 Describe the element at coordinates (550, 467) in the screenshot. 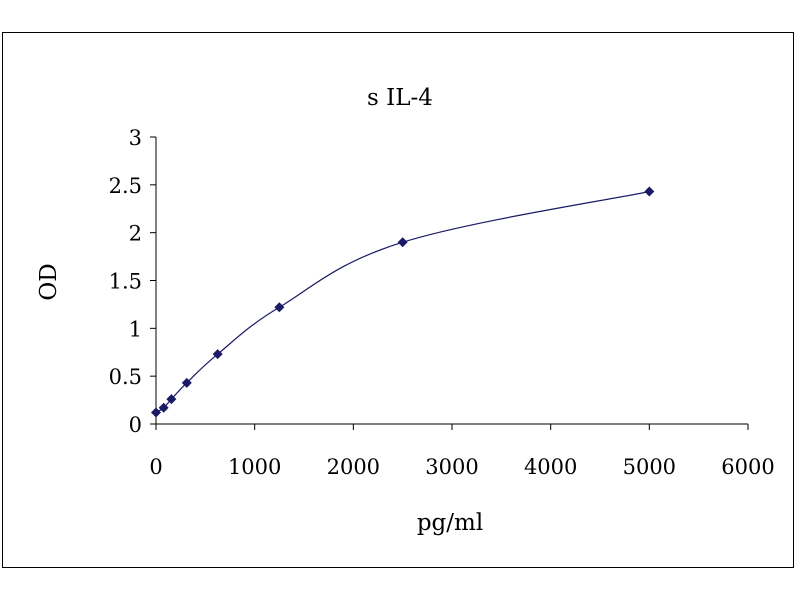

I see `x-tick-label: 4000` at that location.